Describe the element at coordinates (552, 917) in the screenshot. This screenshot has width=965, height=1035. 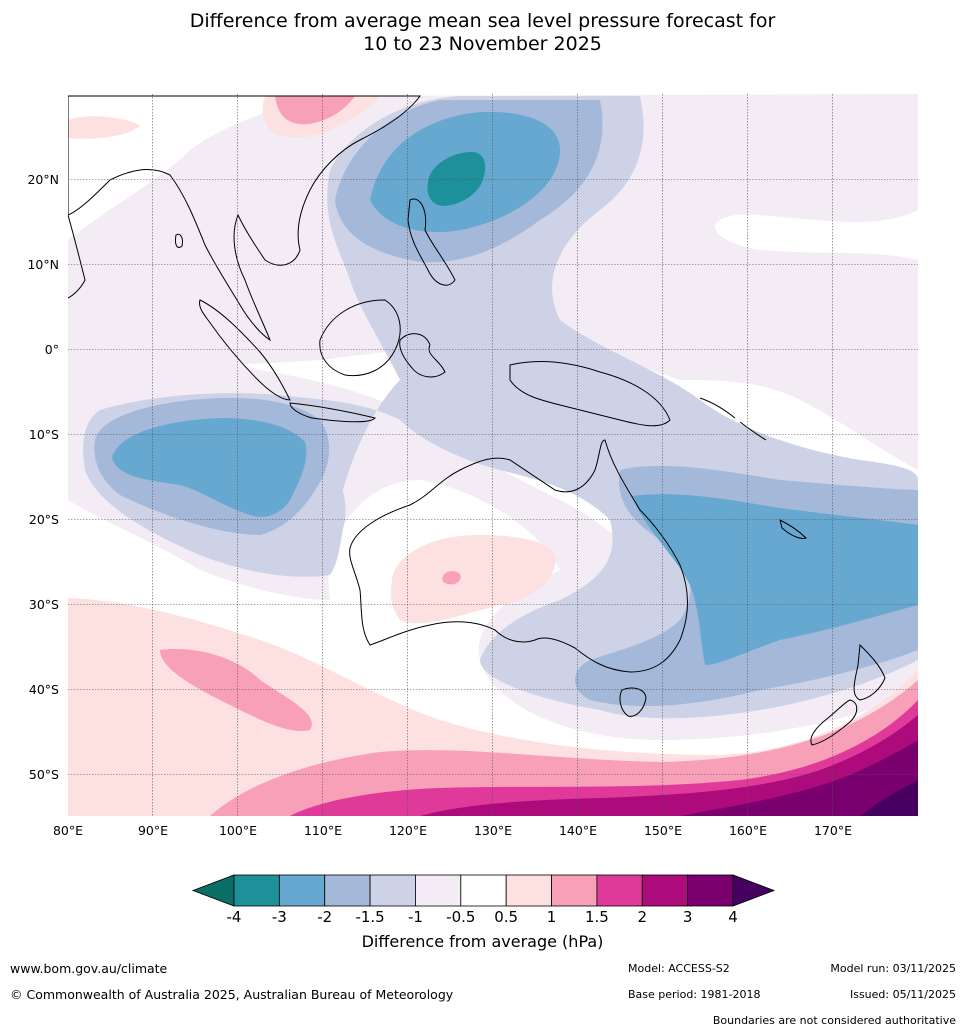
I see `colorbar-tick-label: 1` at that location.